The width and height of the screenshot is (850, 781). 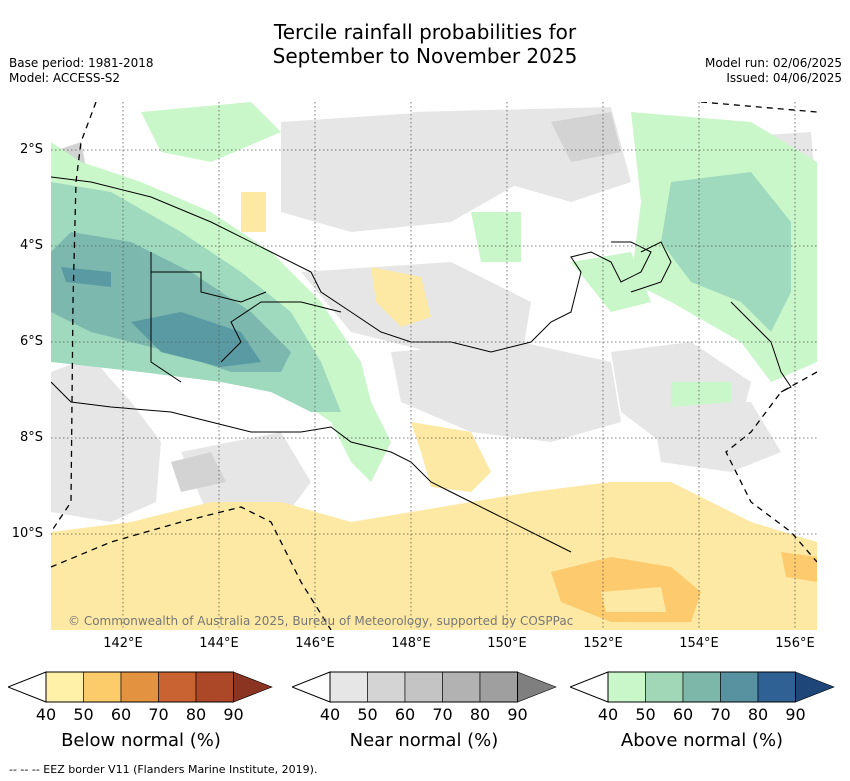 I want to click on colorbar-above-normal, so click(x=703, y=687).